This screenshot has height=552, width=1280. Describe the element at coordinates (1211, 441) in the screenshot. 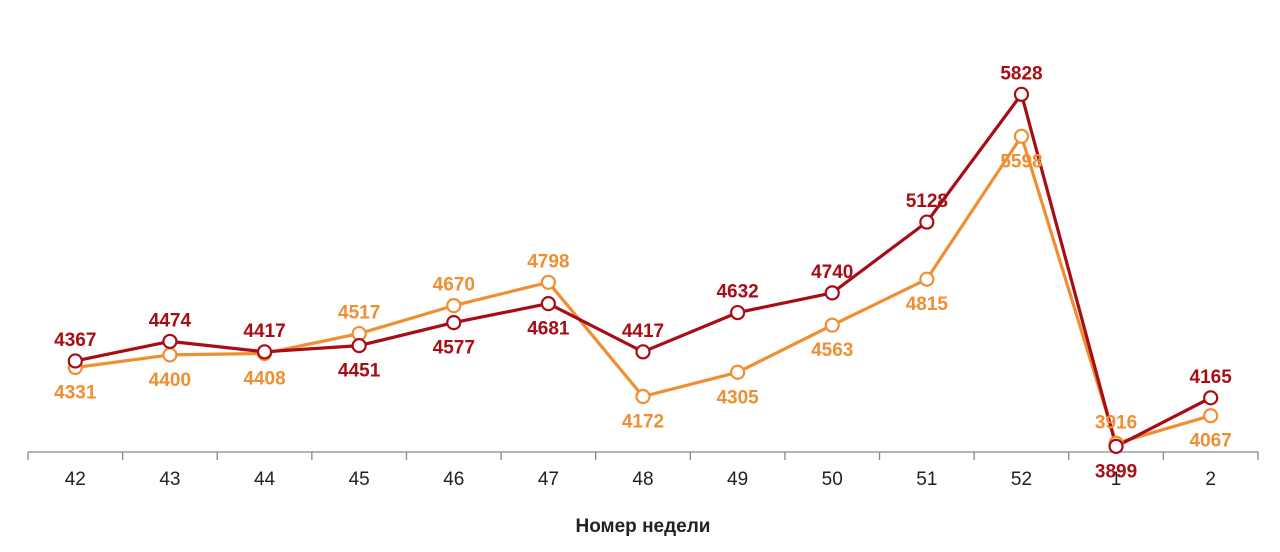

I see `data-label: 4067` at that location.